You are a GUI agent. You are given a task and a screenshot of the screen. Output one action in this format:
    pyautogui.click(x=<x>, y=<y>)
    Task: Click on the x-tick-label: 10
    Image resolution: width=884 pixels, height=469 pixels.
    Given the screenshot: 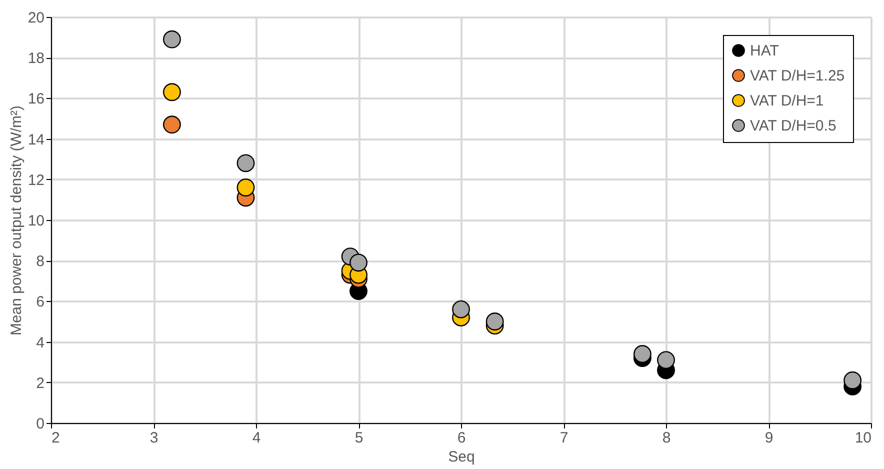 What is the action you would take?
    pyautogui.click(x=863, y=438)
    